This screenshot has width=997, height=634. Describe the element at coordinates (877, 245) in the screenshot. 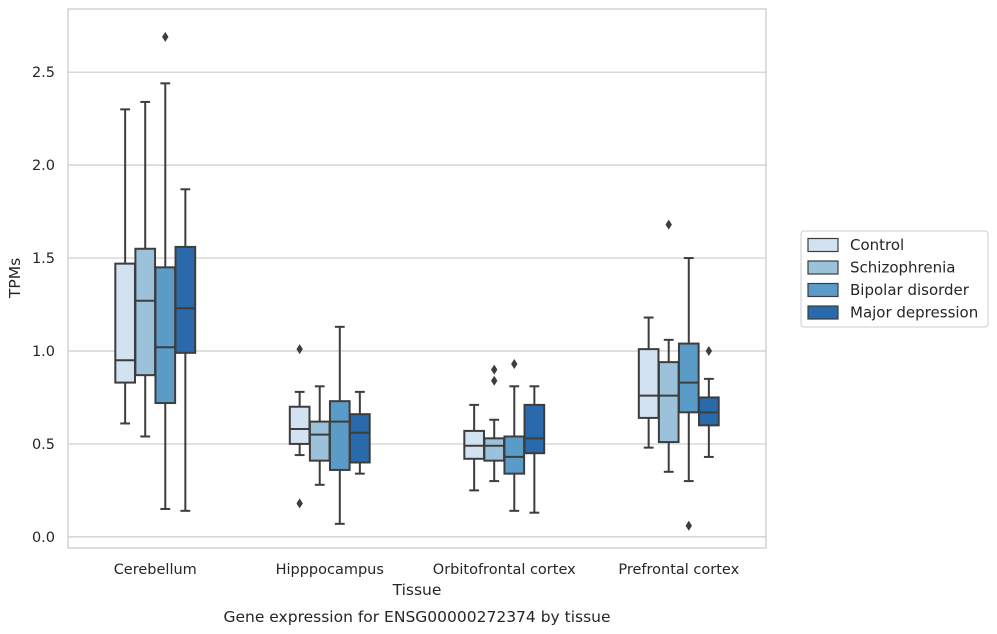

I see `legend-label: Control` at that location.